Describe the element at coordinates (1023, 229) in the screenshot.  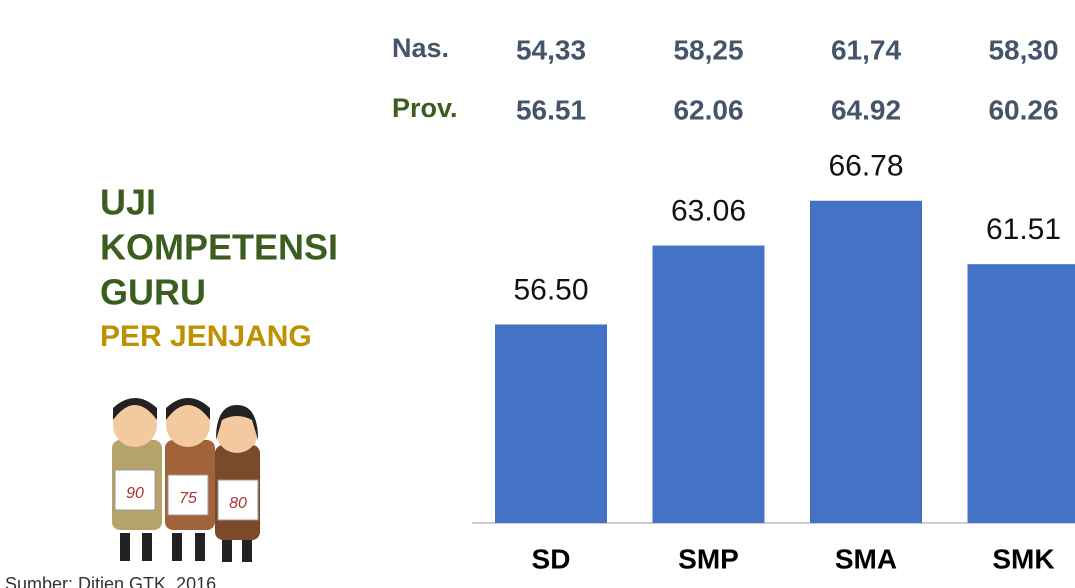
I see `value-label: 61.51` at that location.